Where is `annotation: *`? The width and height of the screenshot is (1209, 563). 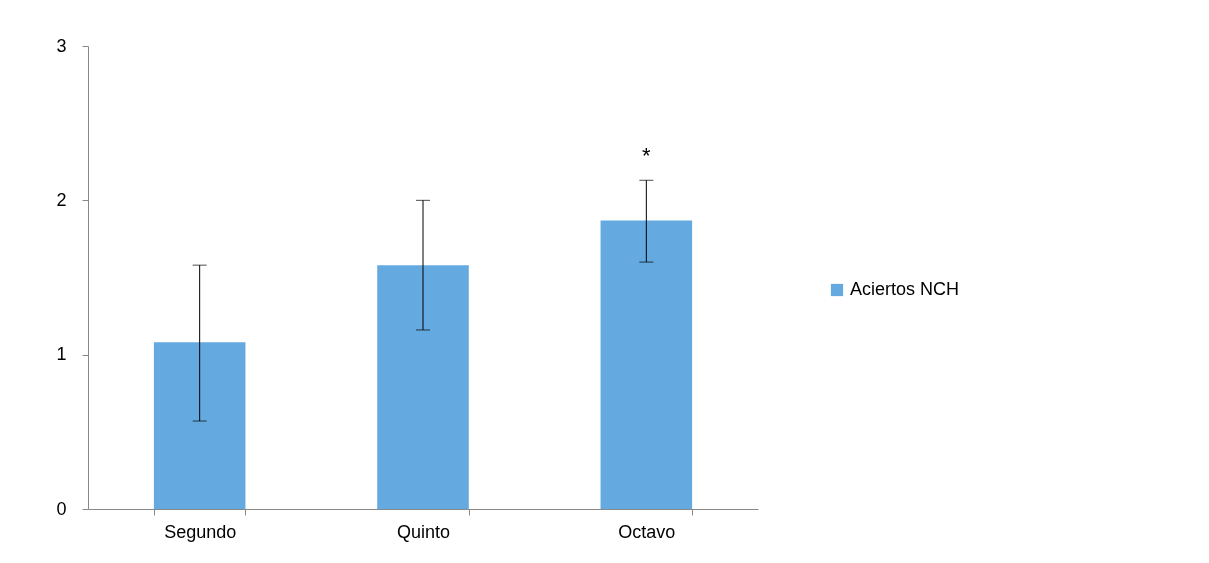
annotation: * is located at coordinates (647, 156).